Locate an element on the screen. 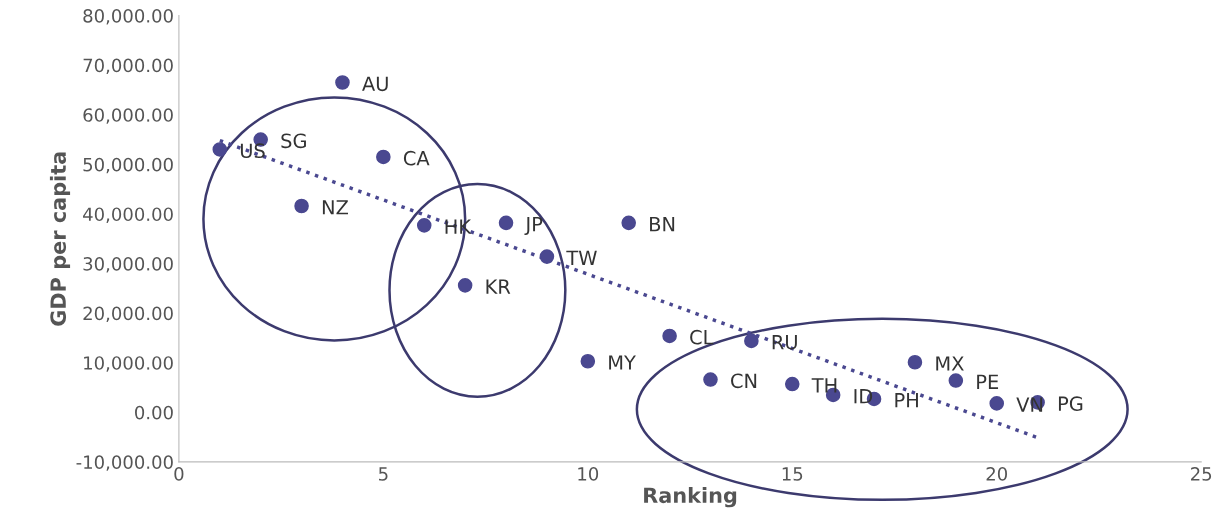 This screenshot has height=519, width=1217. y-tick-label: 80,000.00 is located at coordinates (128, 17).